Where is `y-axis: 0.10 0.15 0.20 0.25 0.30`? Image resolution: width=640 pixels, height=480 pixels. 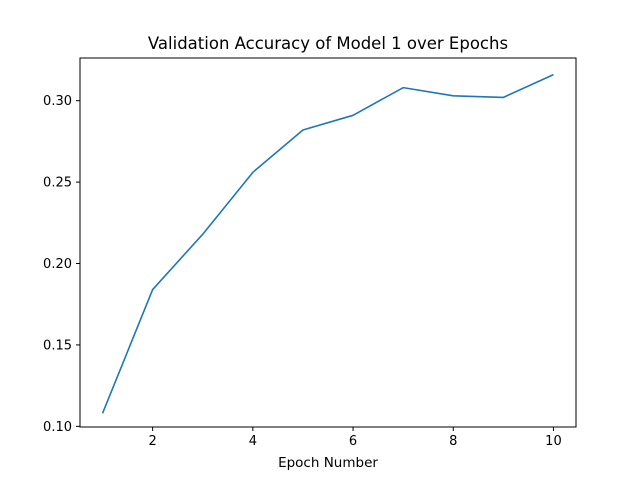 y-axis: 0.10 0.15 0.20 0.25 0.30 is located at coordinates (61, 264).